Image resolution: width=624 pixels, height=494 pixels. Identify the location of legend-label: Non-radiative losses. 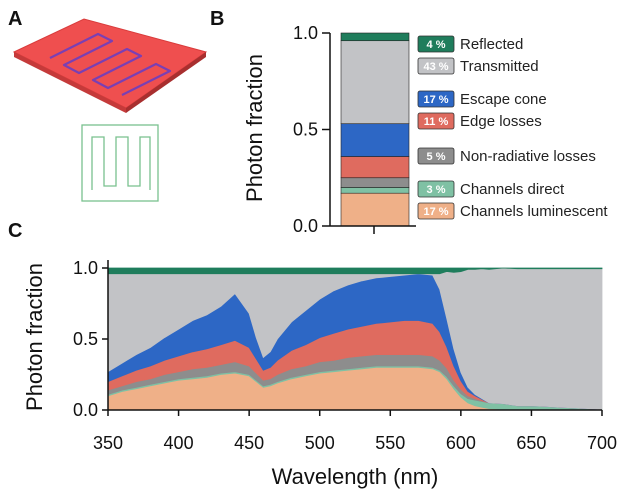
(528, 156).